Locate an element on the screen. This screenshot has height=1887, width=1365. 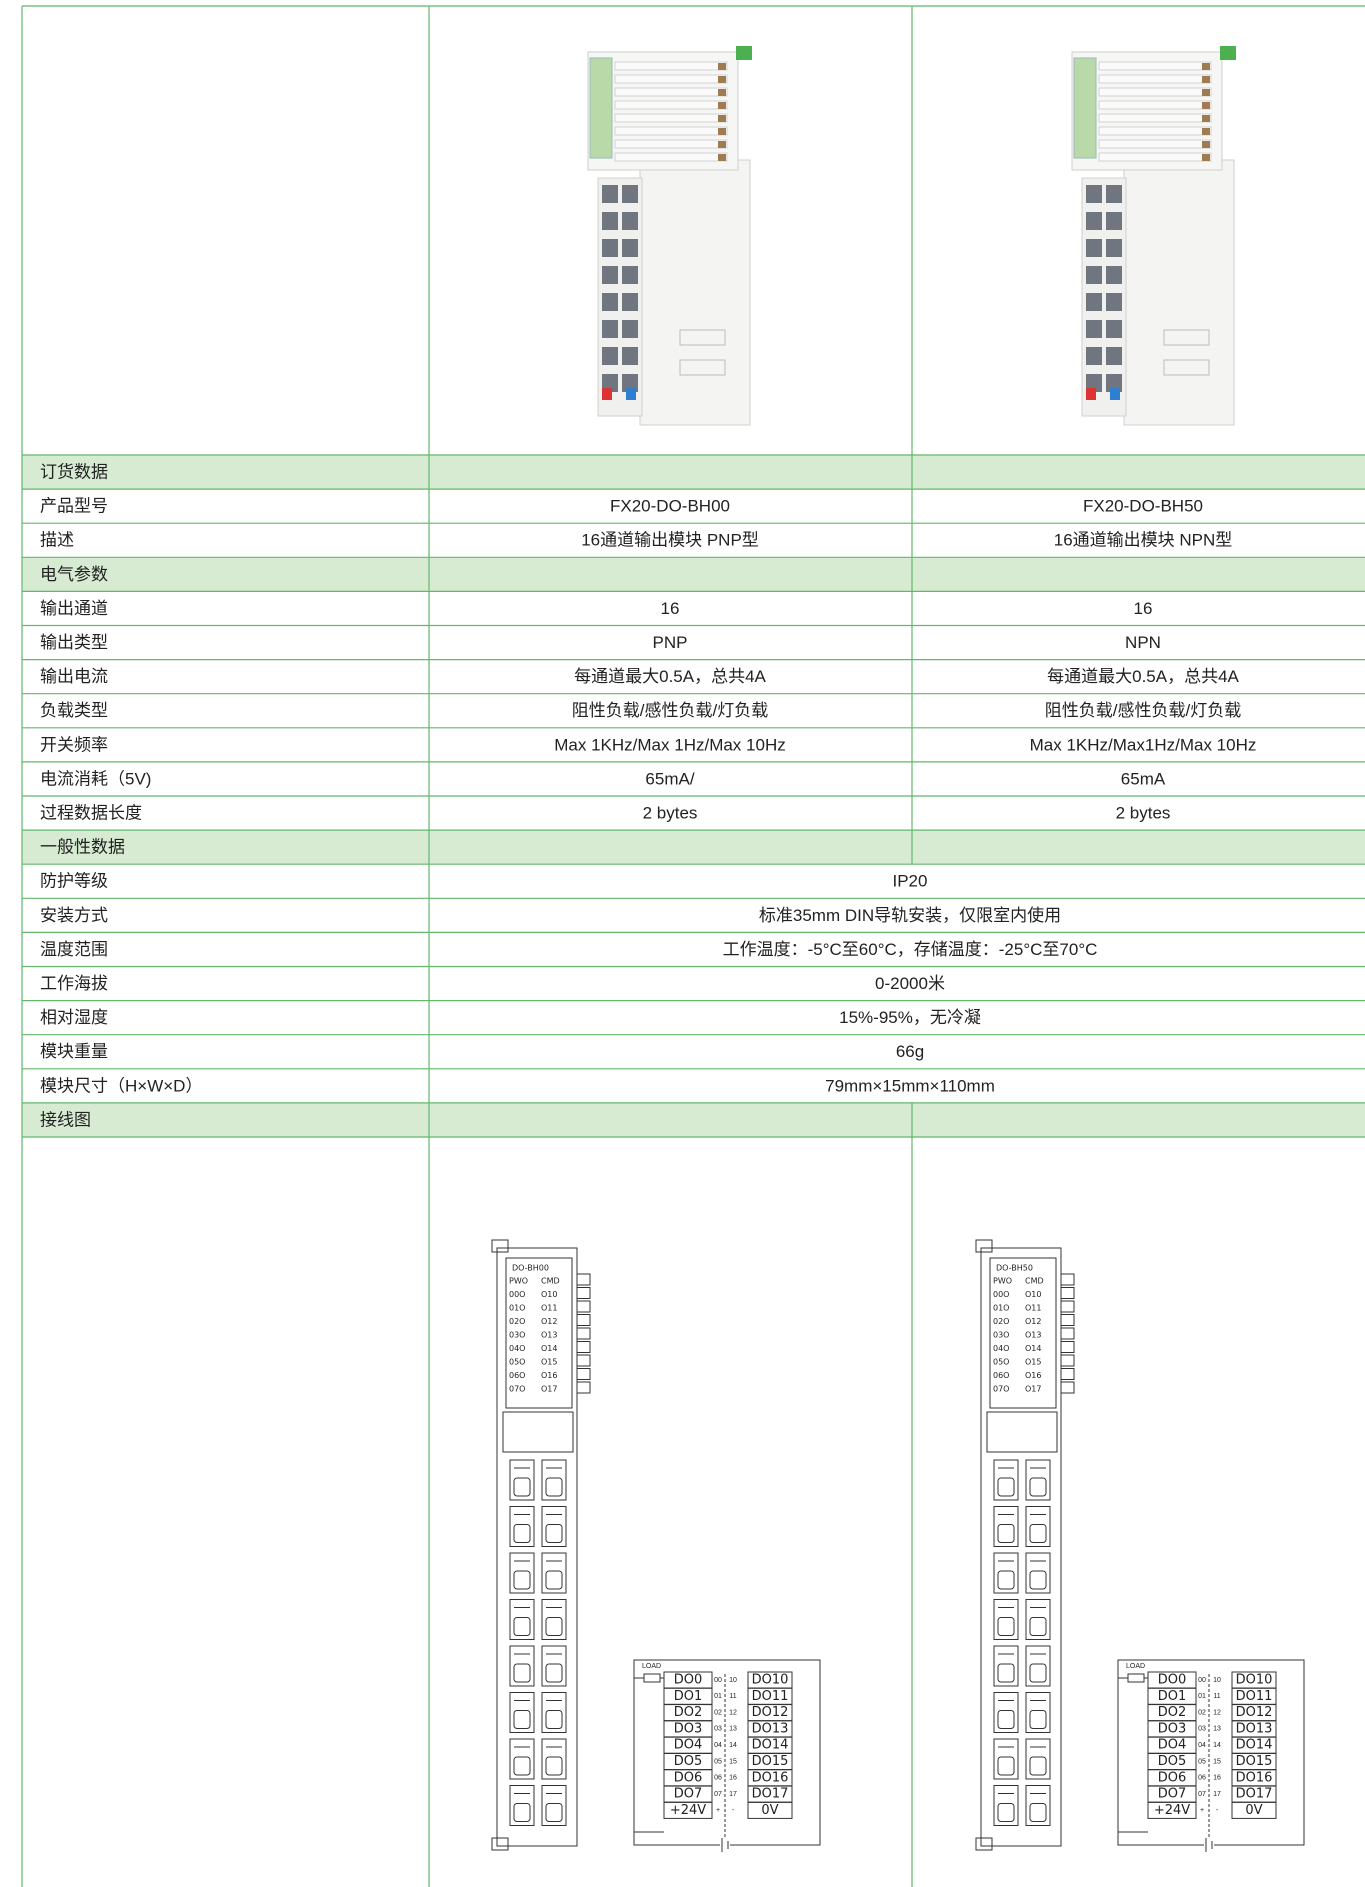
terminal-number: 04 is located at coordinates (718, 1745).